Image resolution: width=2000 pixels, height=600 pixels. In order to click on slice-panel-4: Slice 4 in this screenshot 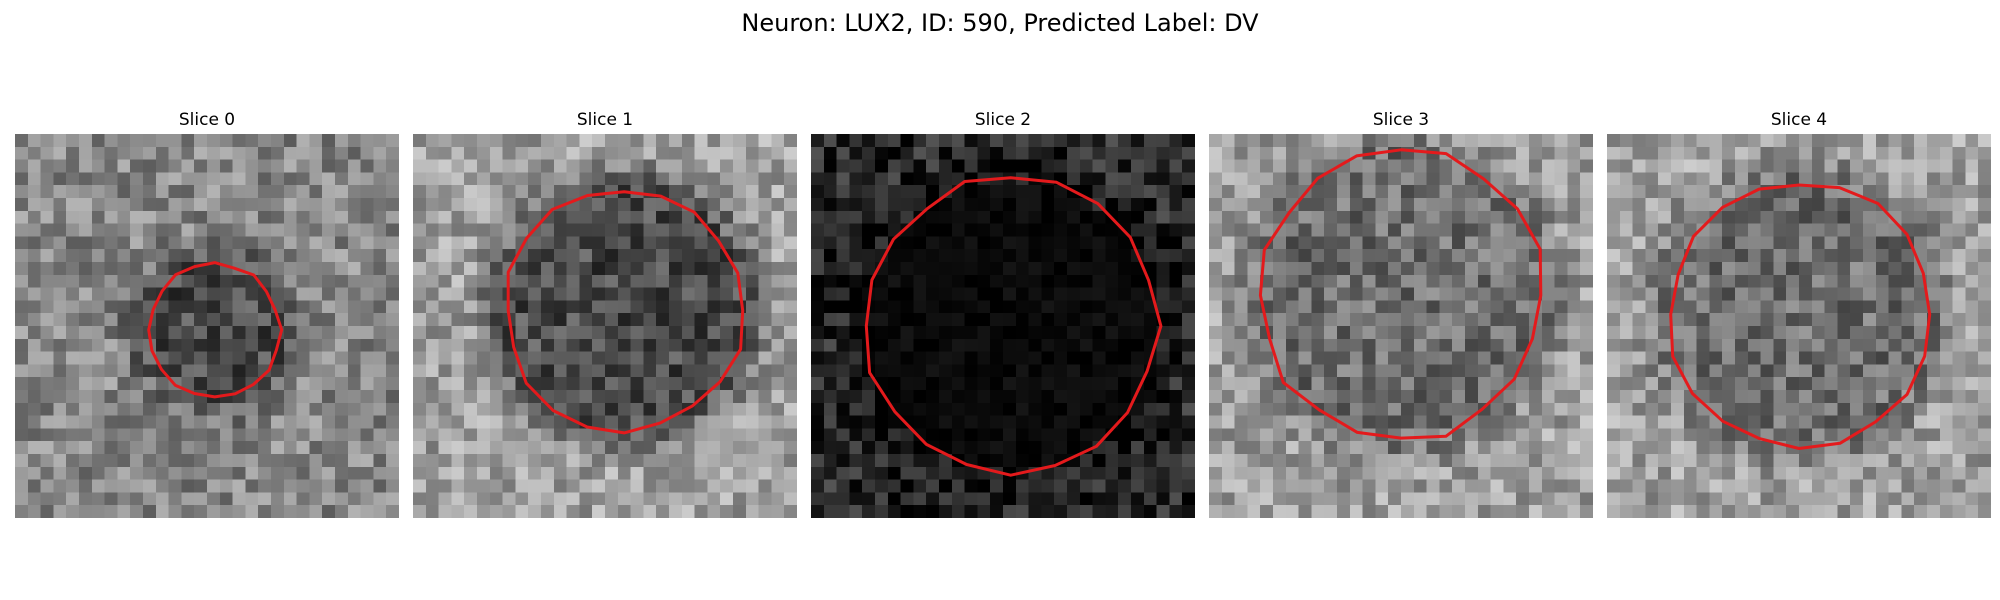, I will do `click(1799, 315)`.